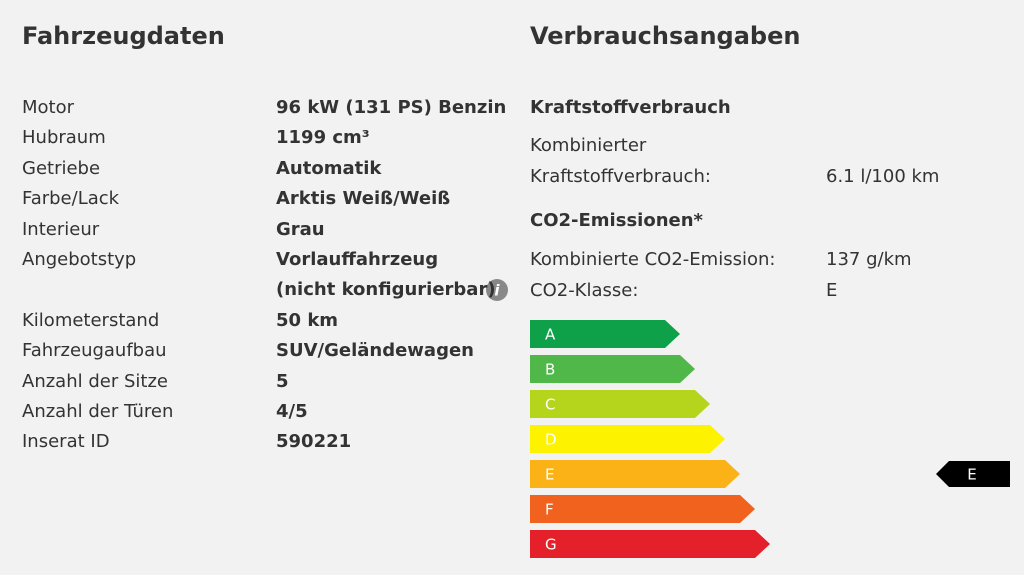 This screenshot has width=1024, height=575. Describe the element at coordinates (832, 290) in the screenshot. I see `value: E` at that location.